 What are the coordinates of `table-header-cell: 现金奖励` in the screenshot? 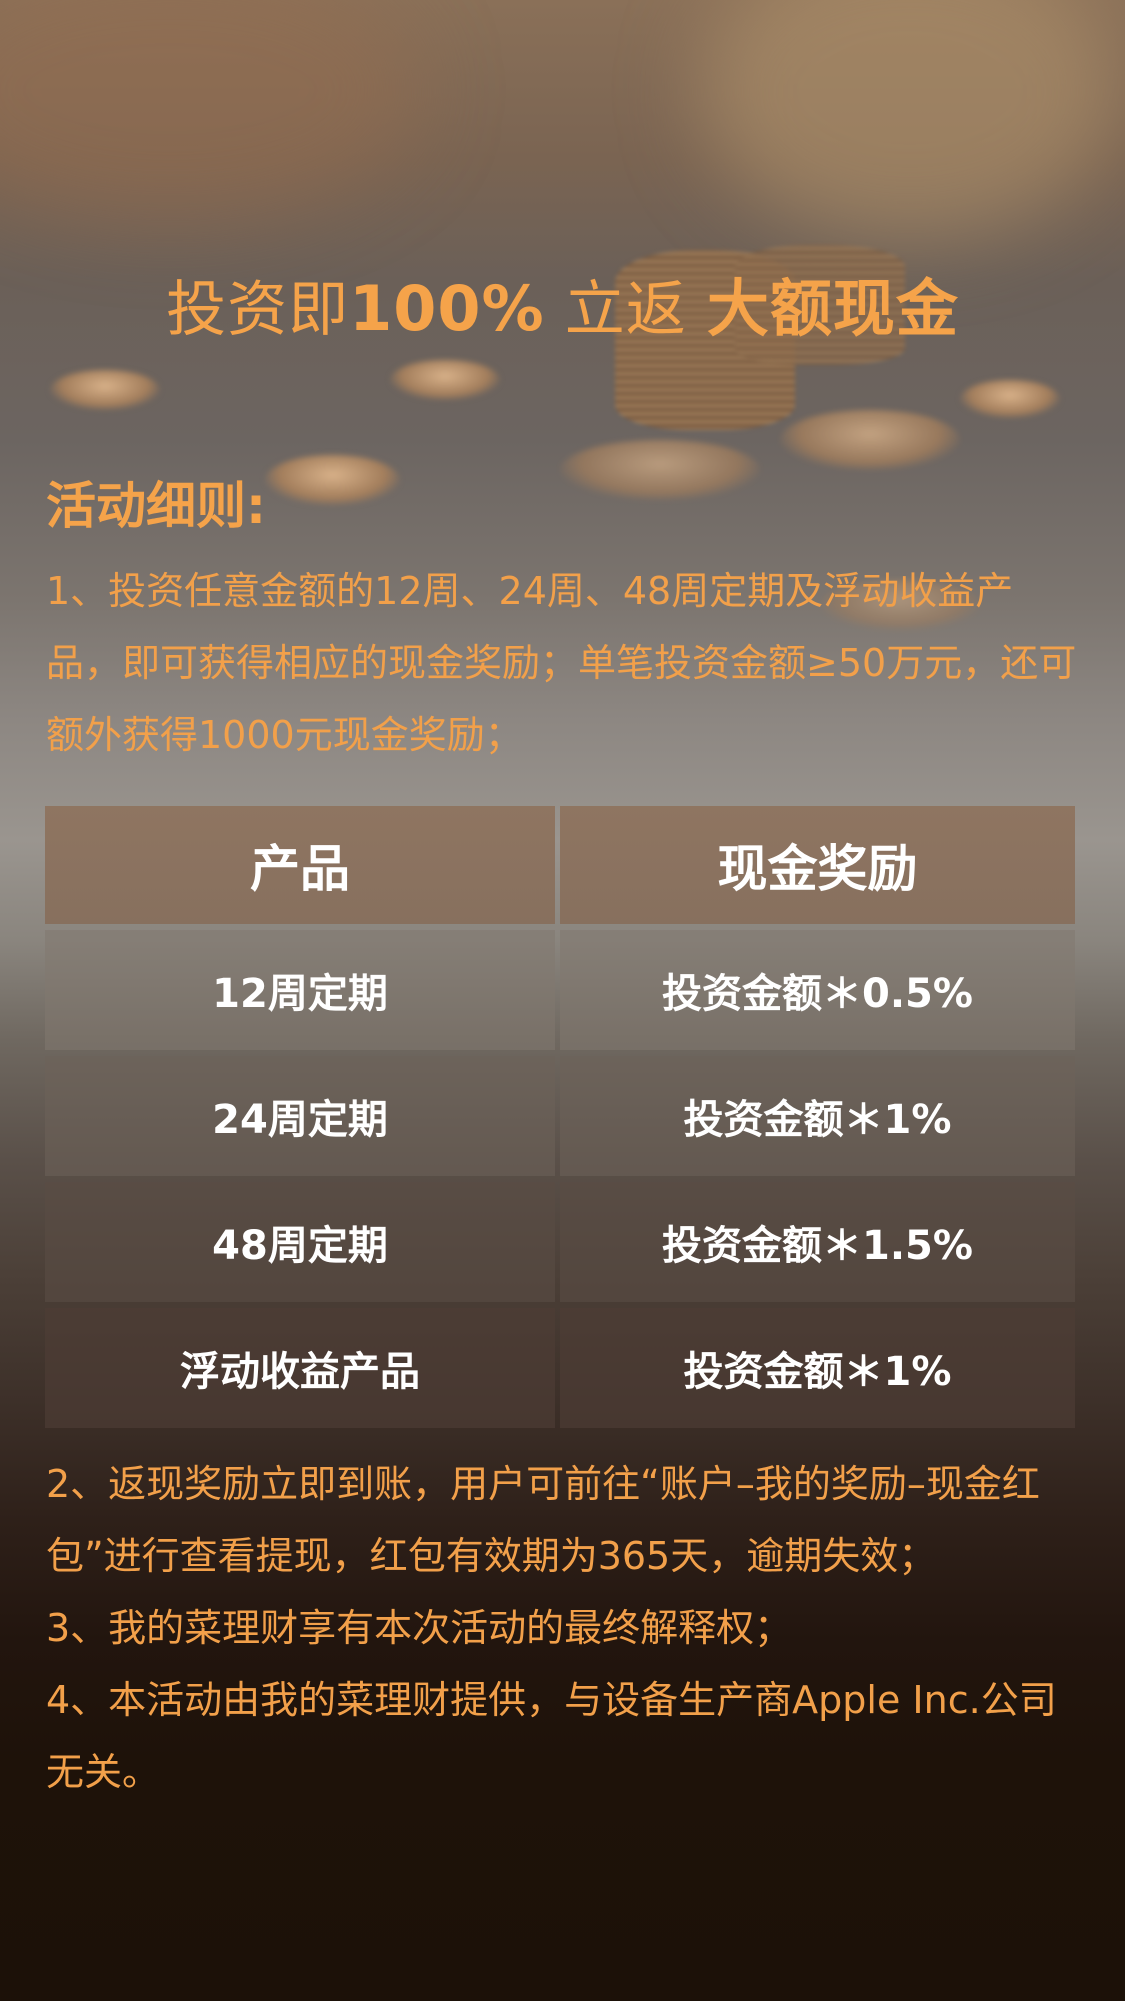 It's located at (817, 865).